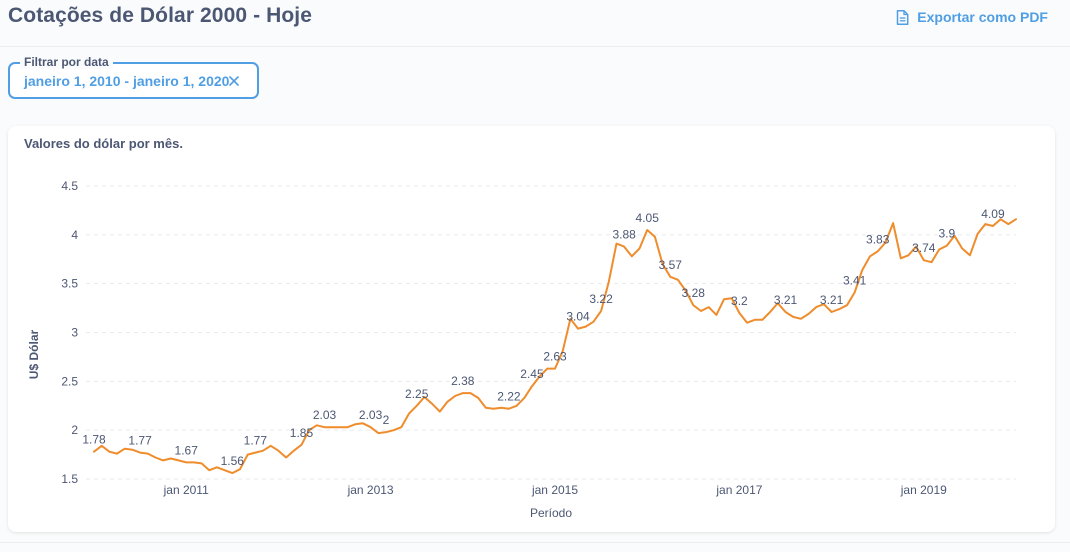 The image size is (1070, 552). I want to click on y-tick-label: 1.5, so click(69, 479).